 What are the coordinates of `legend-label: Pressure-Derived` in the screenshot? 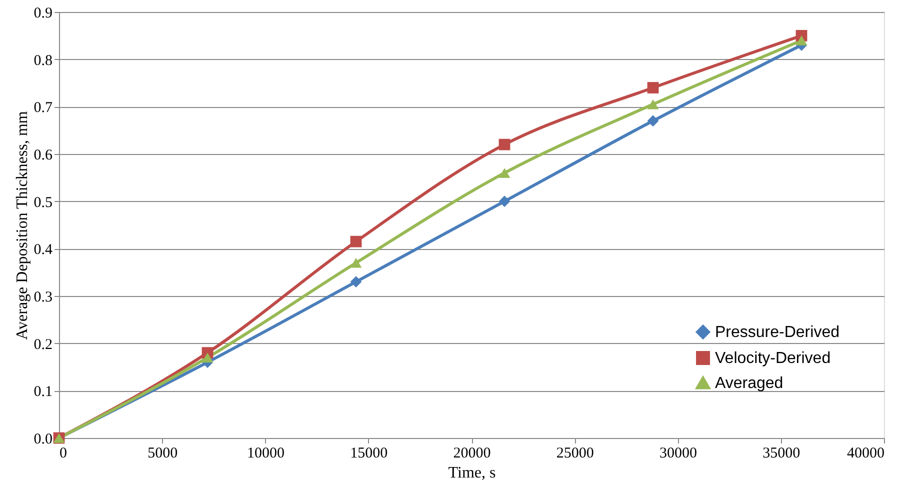 It's located at (777, 332).